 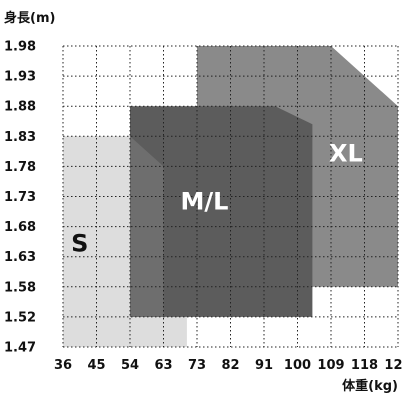 I want to click on x-tick-label: 127, so click(x=393, y=365).